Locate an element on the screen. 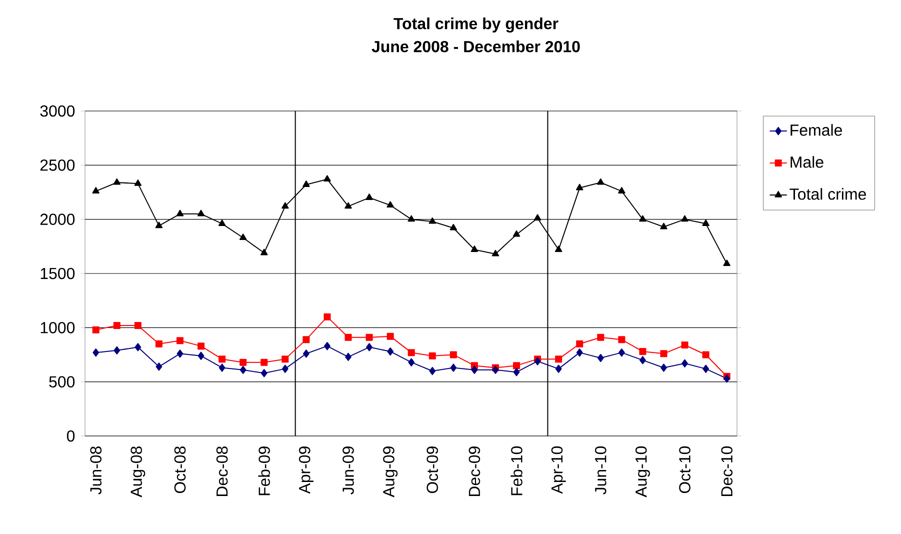  y-tick-label: 1500 is located at coordinates (57, 274).